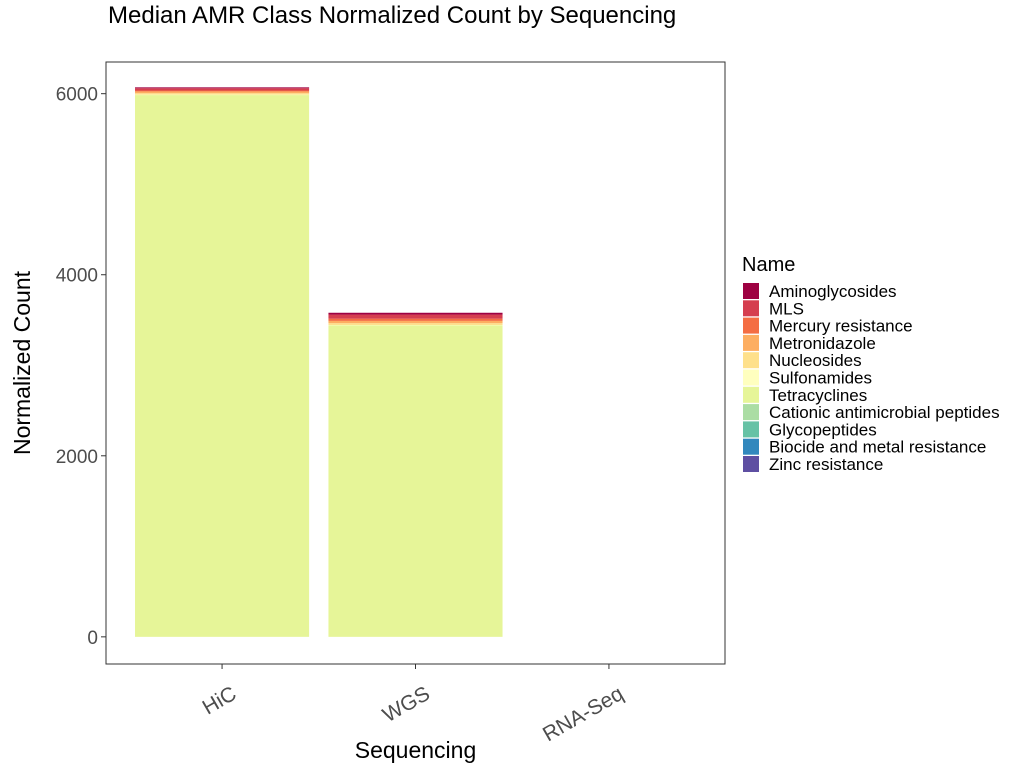  I want to click on bar-hic-mercury-resistance, so click(222, 91).